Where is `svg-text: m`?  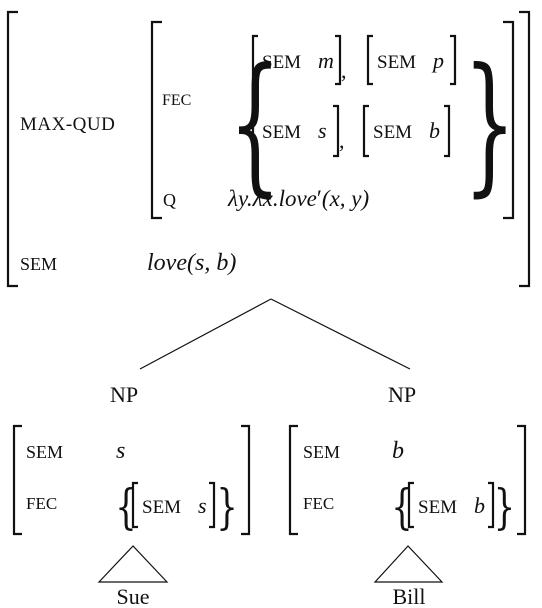
svg-text: m is located at coordinates (326, 60).